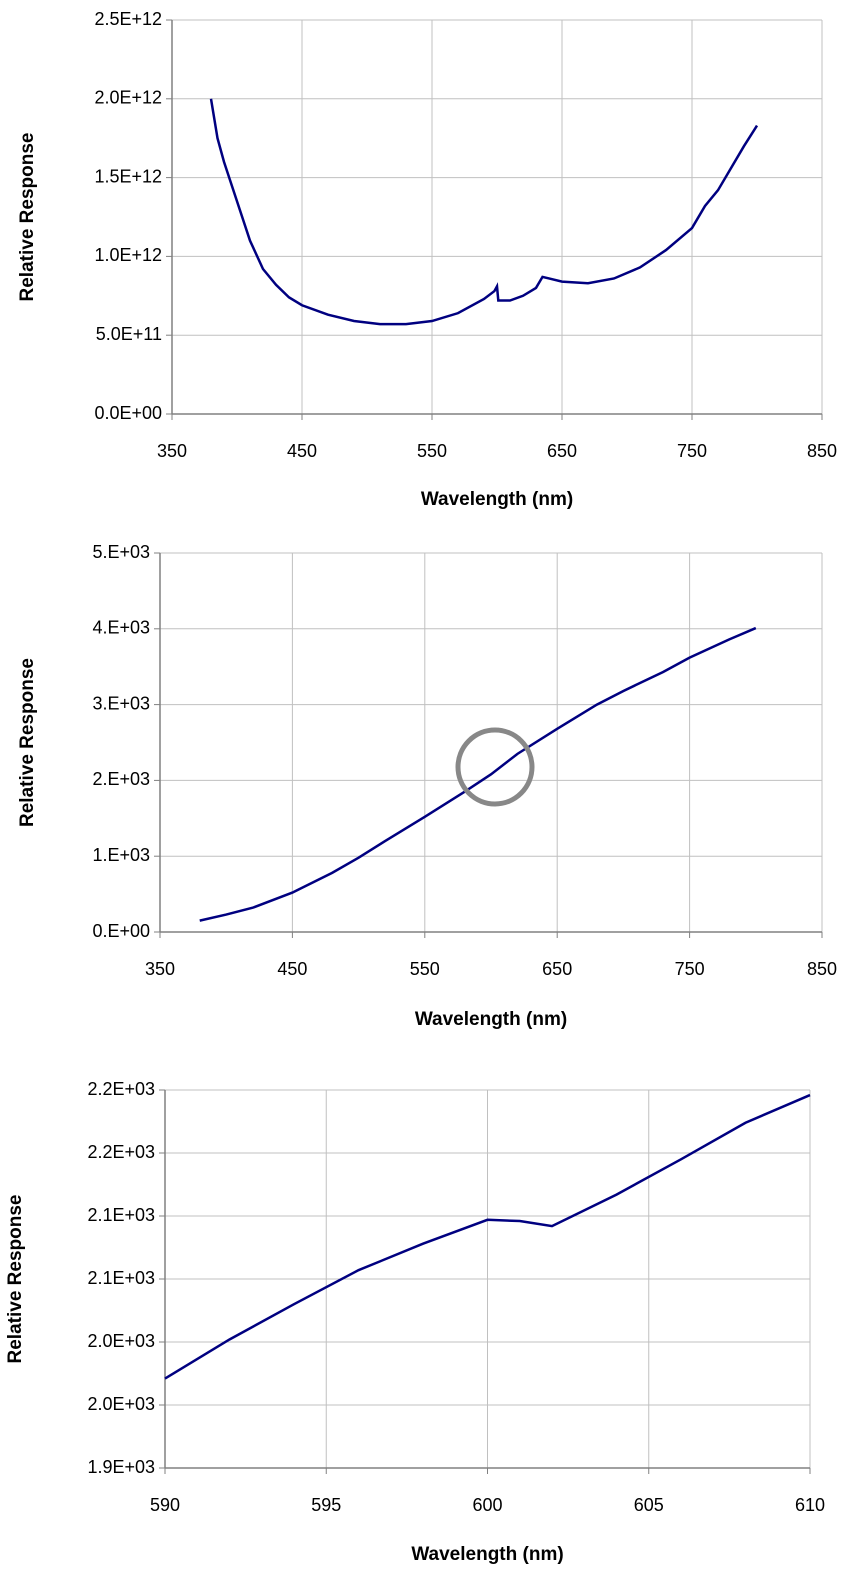 Image resolution: width=853 pixels, height=1581 pixels. I want to click on x-tick-label: 600, so click(487, 1505).